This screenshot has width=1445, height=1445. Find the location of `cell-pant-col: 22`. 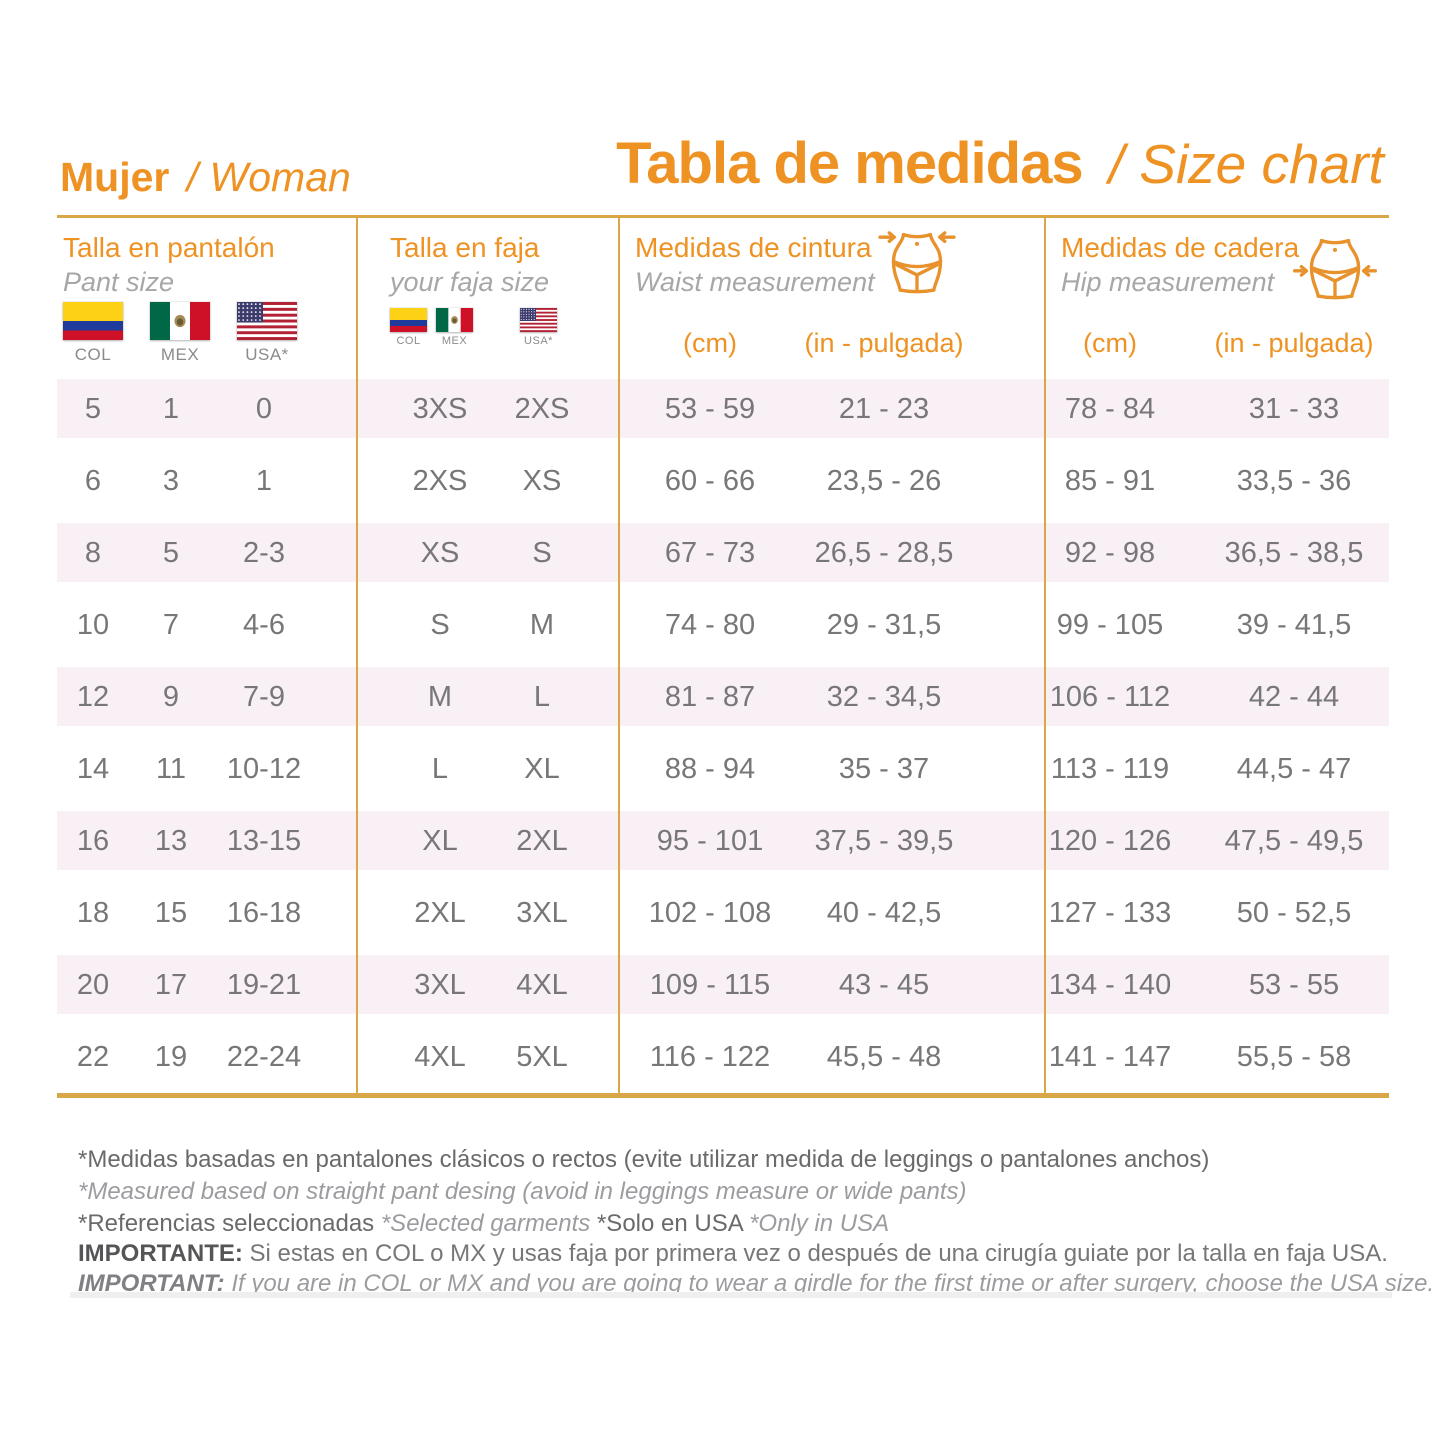

cell-pant-col: 22 is located at coordinates (93, 1057).